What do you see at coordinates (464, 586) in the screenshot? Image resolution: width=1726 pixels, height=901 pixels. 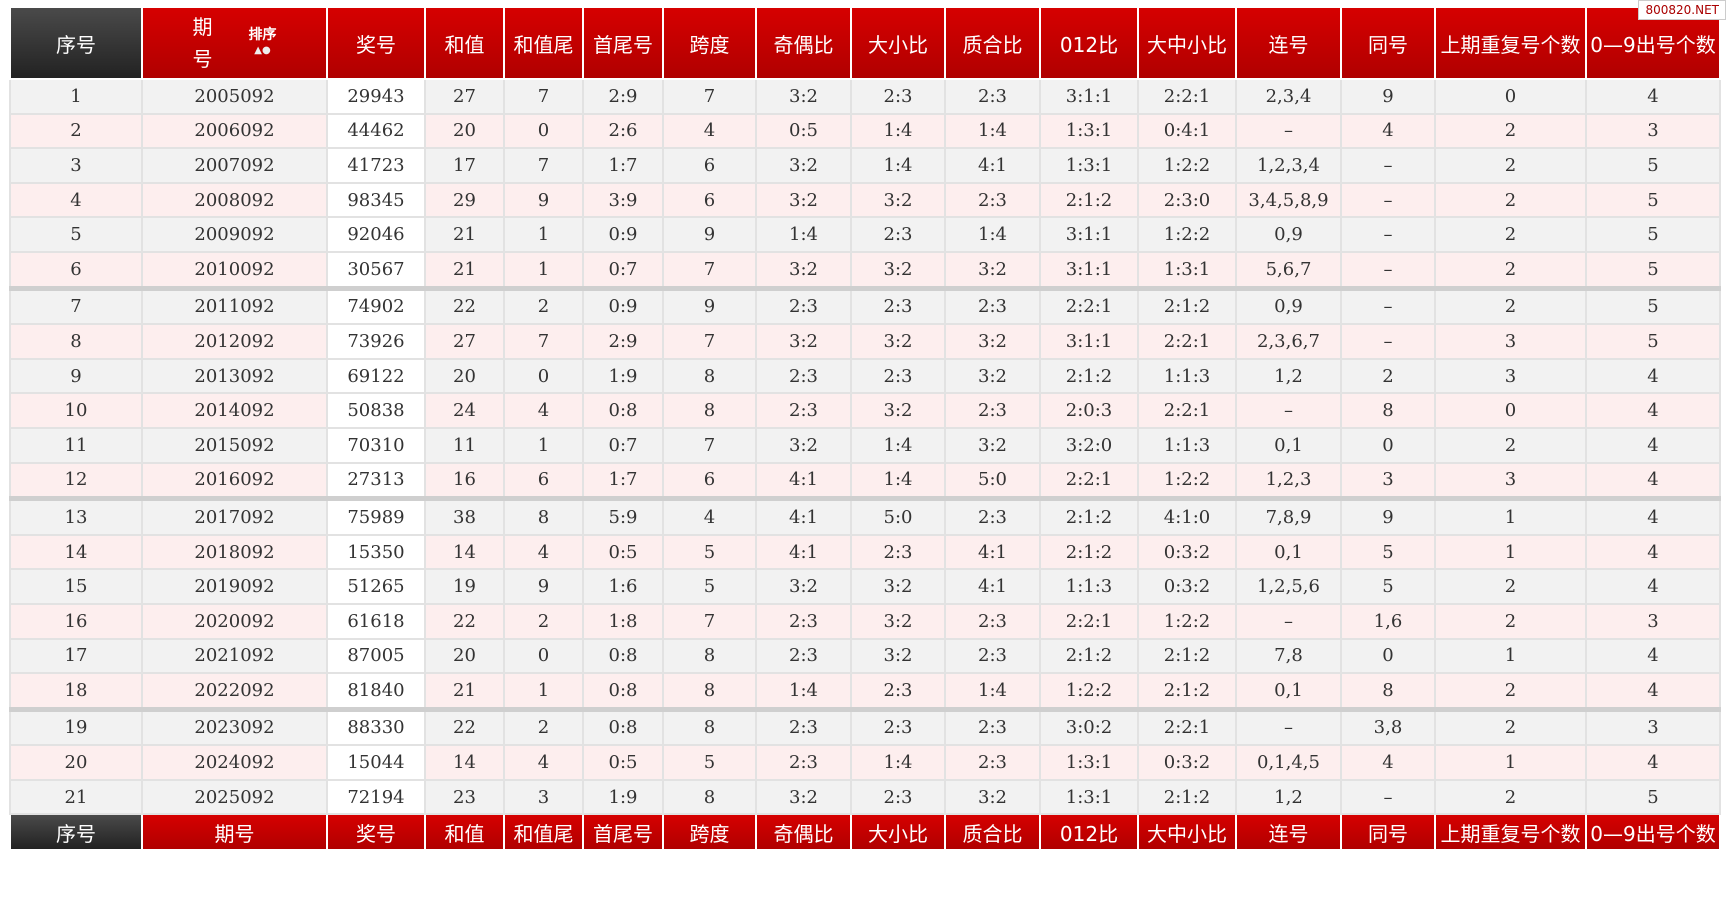 I see `table-cell: 19` at bounding box center [464, 586].